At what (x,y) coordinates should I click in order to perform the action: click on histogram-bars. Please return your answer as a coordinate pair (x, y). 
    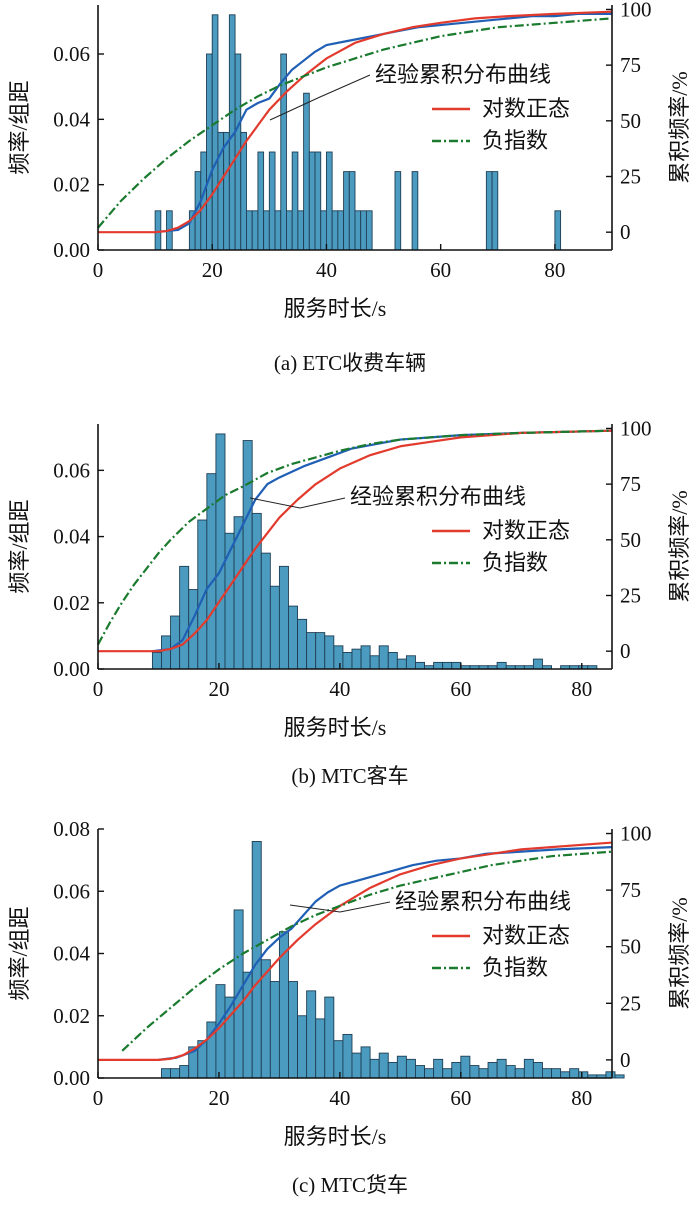
    Looking at the image, I should click on (393, 960).